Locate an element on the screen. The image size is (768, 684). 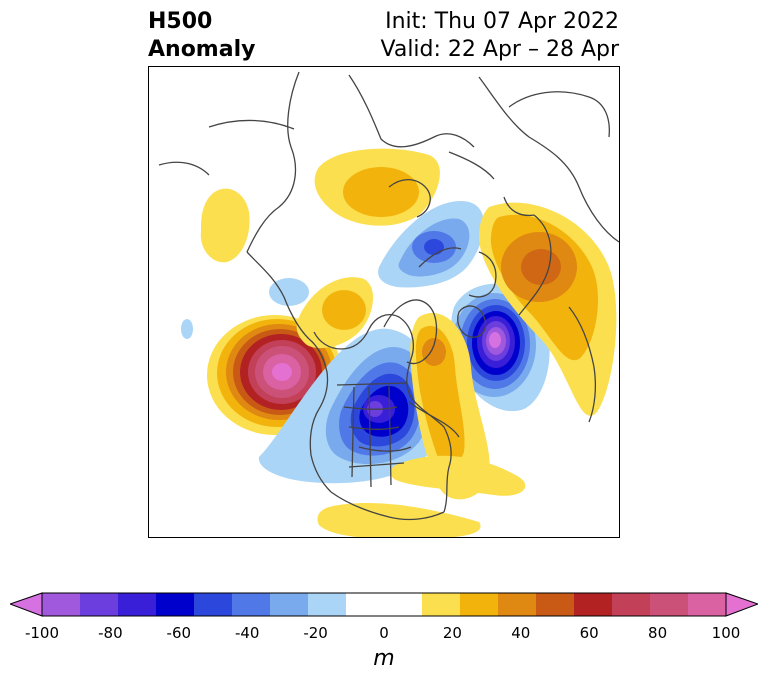
colorbar-border is located at coordinates (384, 604).